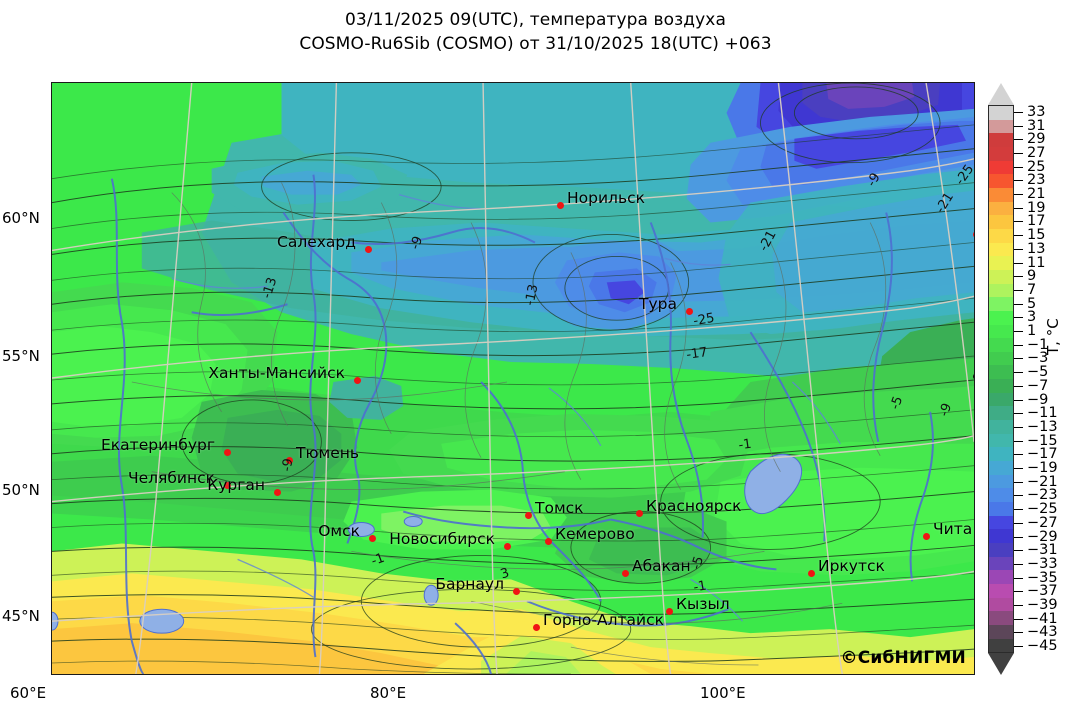 Image resolution: width=1071 pixels, height=719 pixels. Describe the element at coordinates (1042, 632) in the screenshot. I see `colorbar-tick-label: −43` at that location.